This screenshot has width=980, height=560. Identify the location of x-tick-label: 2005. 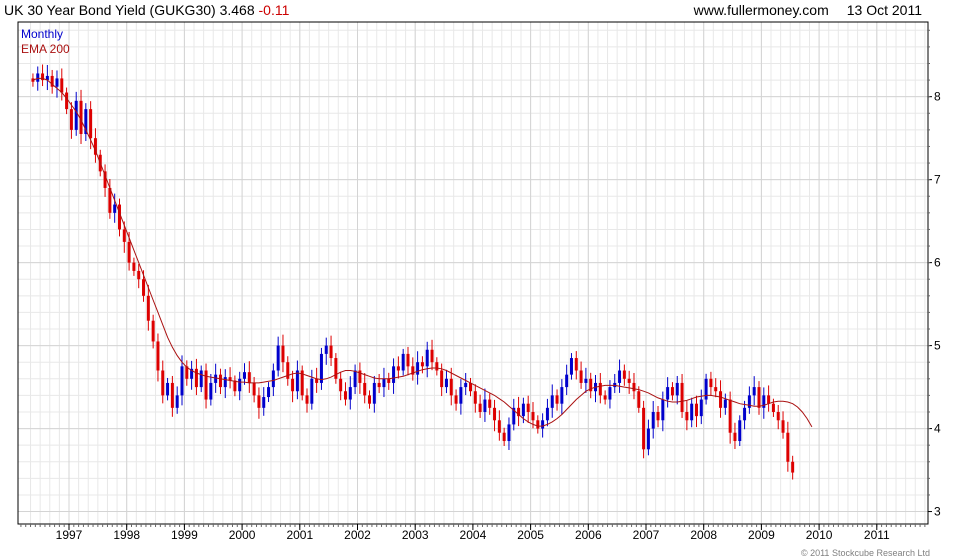
(530, 535).